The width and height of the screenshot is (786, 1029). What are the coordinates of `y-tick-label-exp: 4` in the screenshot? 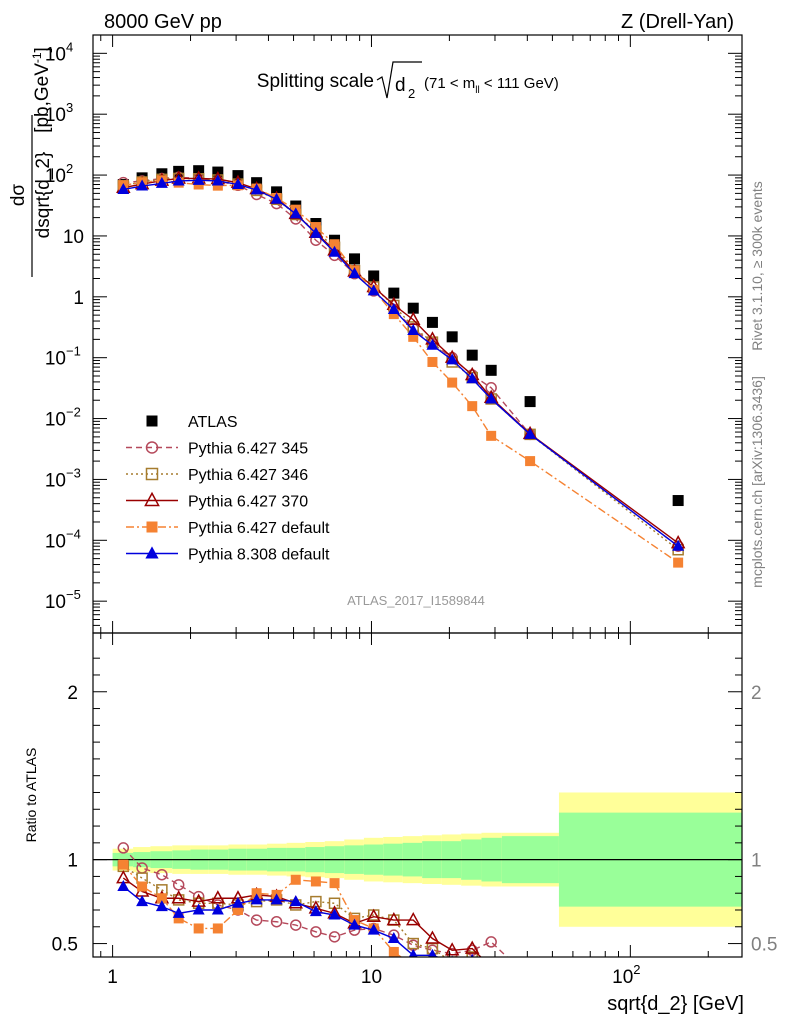 It's located at (69, 46).